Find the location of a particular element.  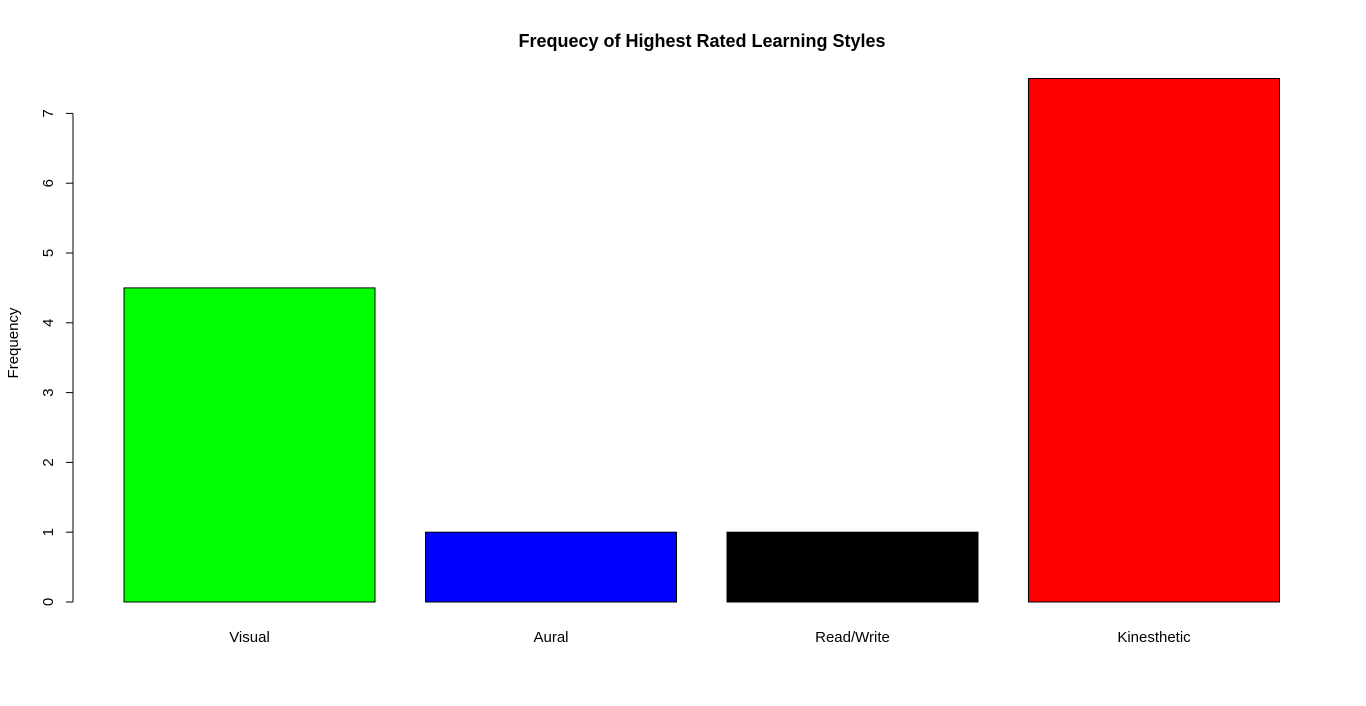

bar-kinesthetic is located at coordinates (1154, 340).